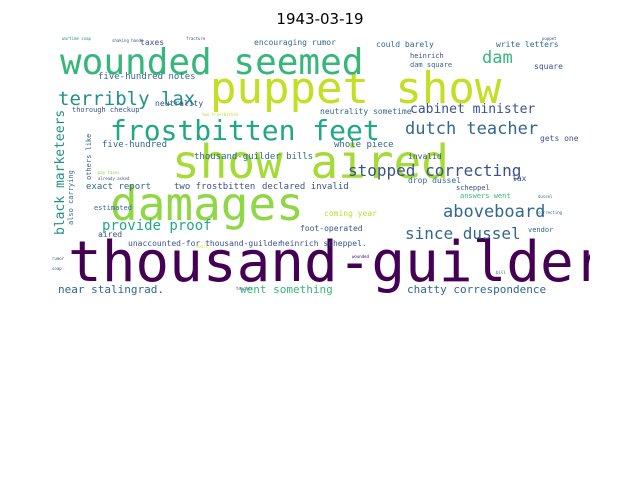 The height and width of the screenshot is (480, 640). What do you see at coordinates (548, 66) in the screenshot?
I see `word: square` at bounding box center [548, 66].